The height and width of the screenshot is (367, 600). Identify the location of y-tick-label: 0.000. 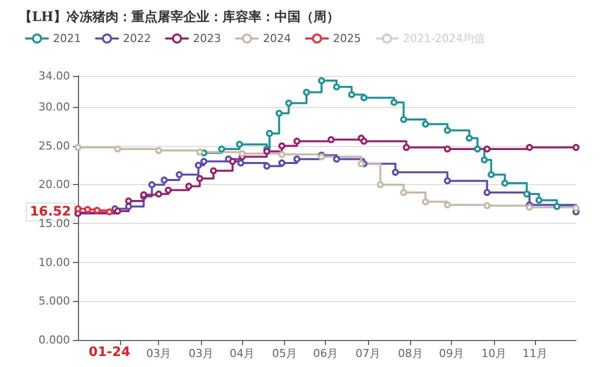
(54, 340).